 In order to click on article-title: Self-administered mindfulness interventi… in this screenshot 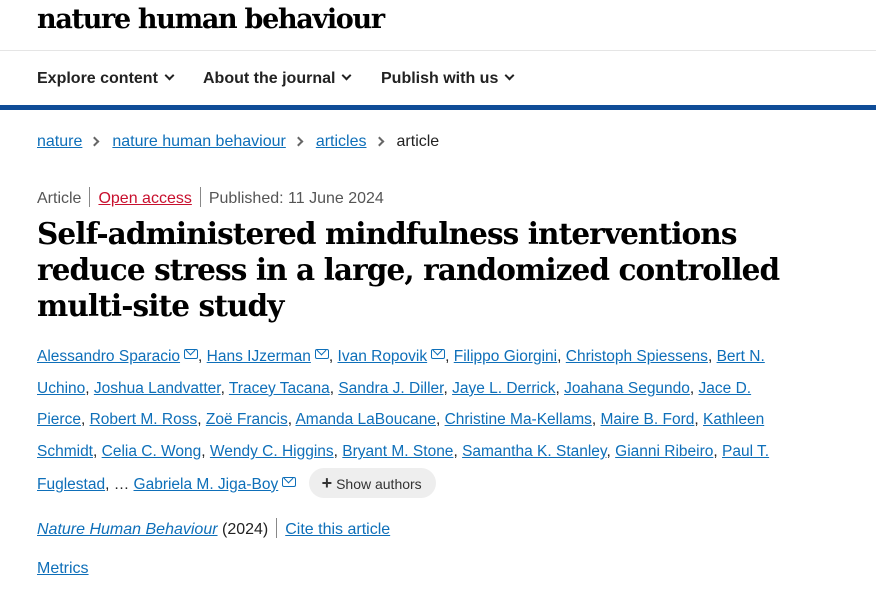, I will do `click(408, 269)`.